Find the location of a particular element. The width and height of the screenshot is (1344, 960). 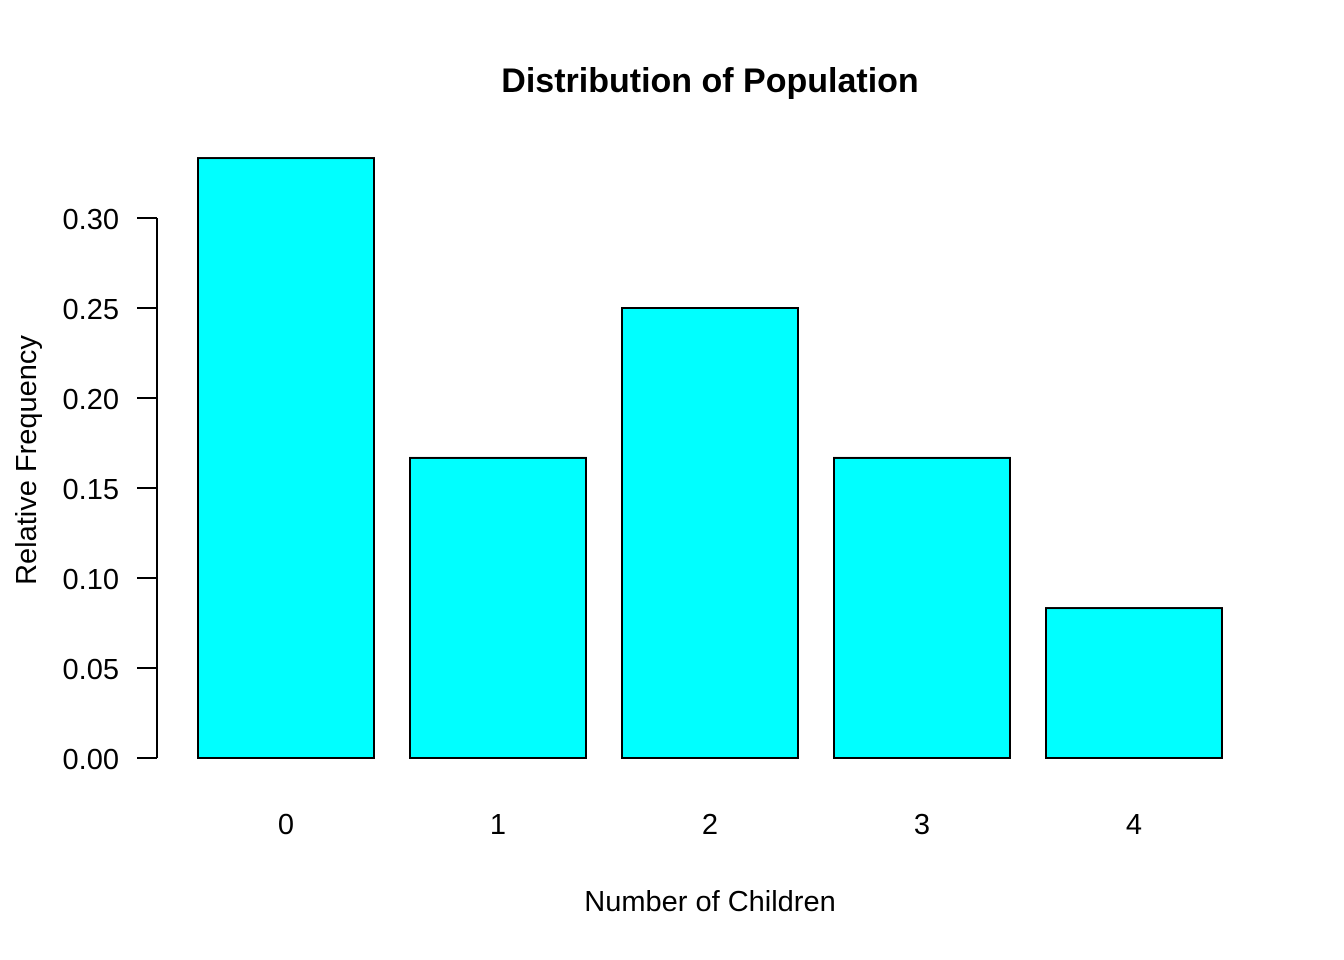

y-tick-label: 0.05 is located at coordinates (91, 670).